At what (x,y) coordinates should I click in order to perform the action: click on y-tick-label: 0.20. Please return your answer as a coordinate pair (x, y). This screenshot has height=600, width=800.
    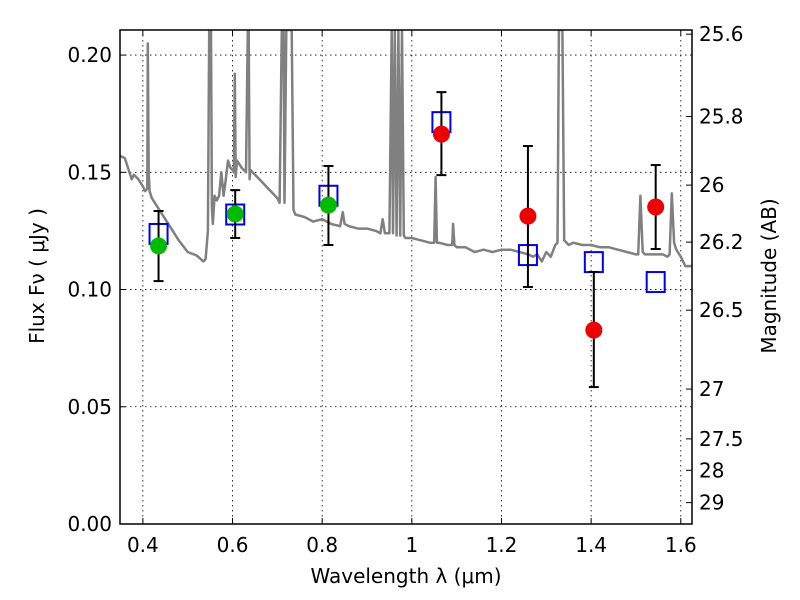
    Looking at the image, I should click on (89, 55).